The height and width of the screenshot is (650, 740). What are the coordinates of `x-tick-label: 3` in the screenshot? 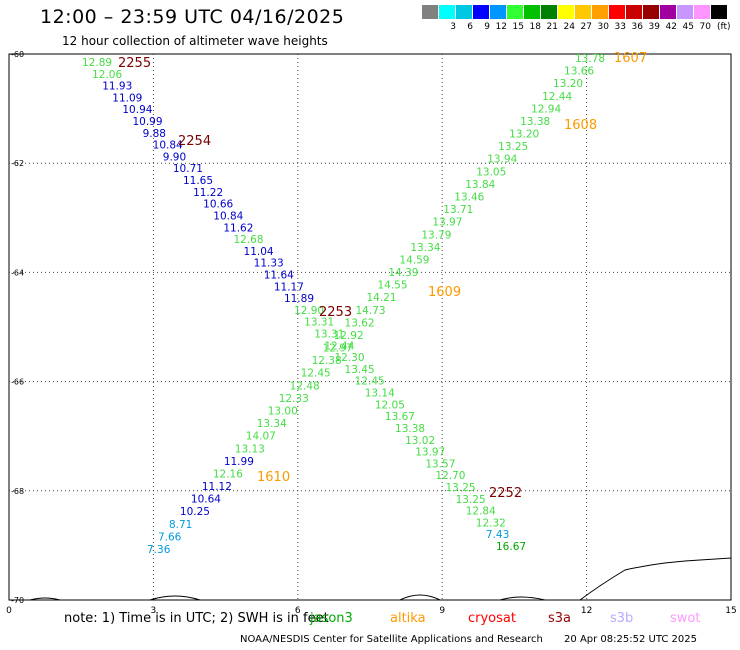 It's located at (154, 611).